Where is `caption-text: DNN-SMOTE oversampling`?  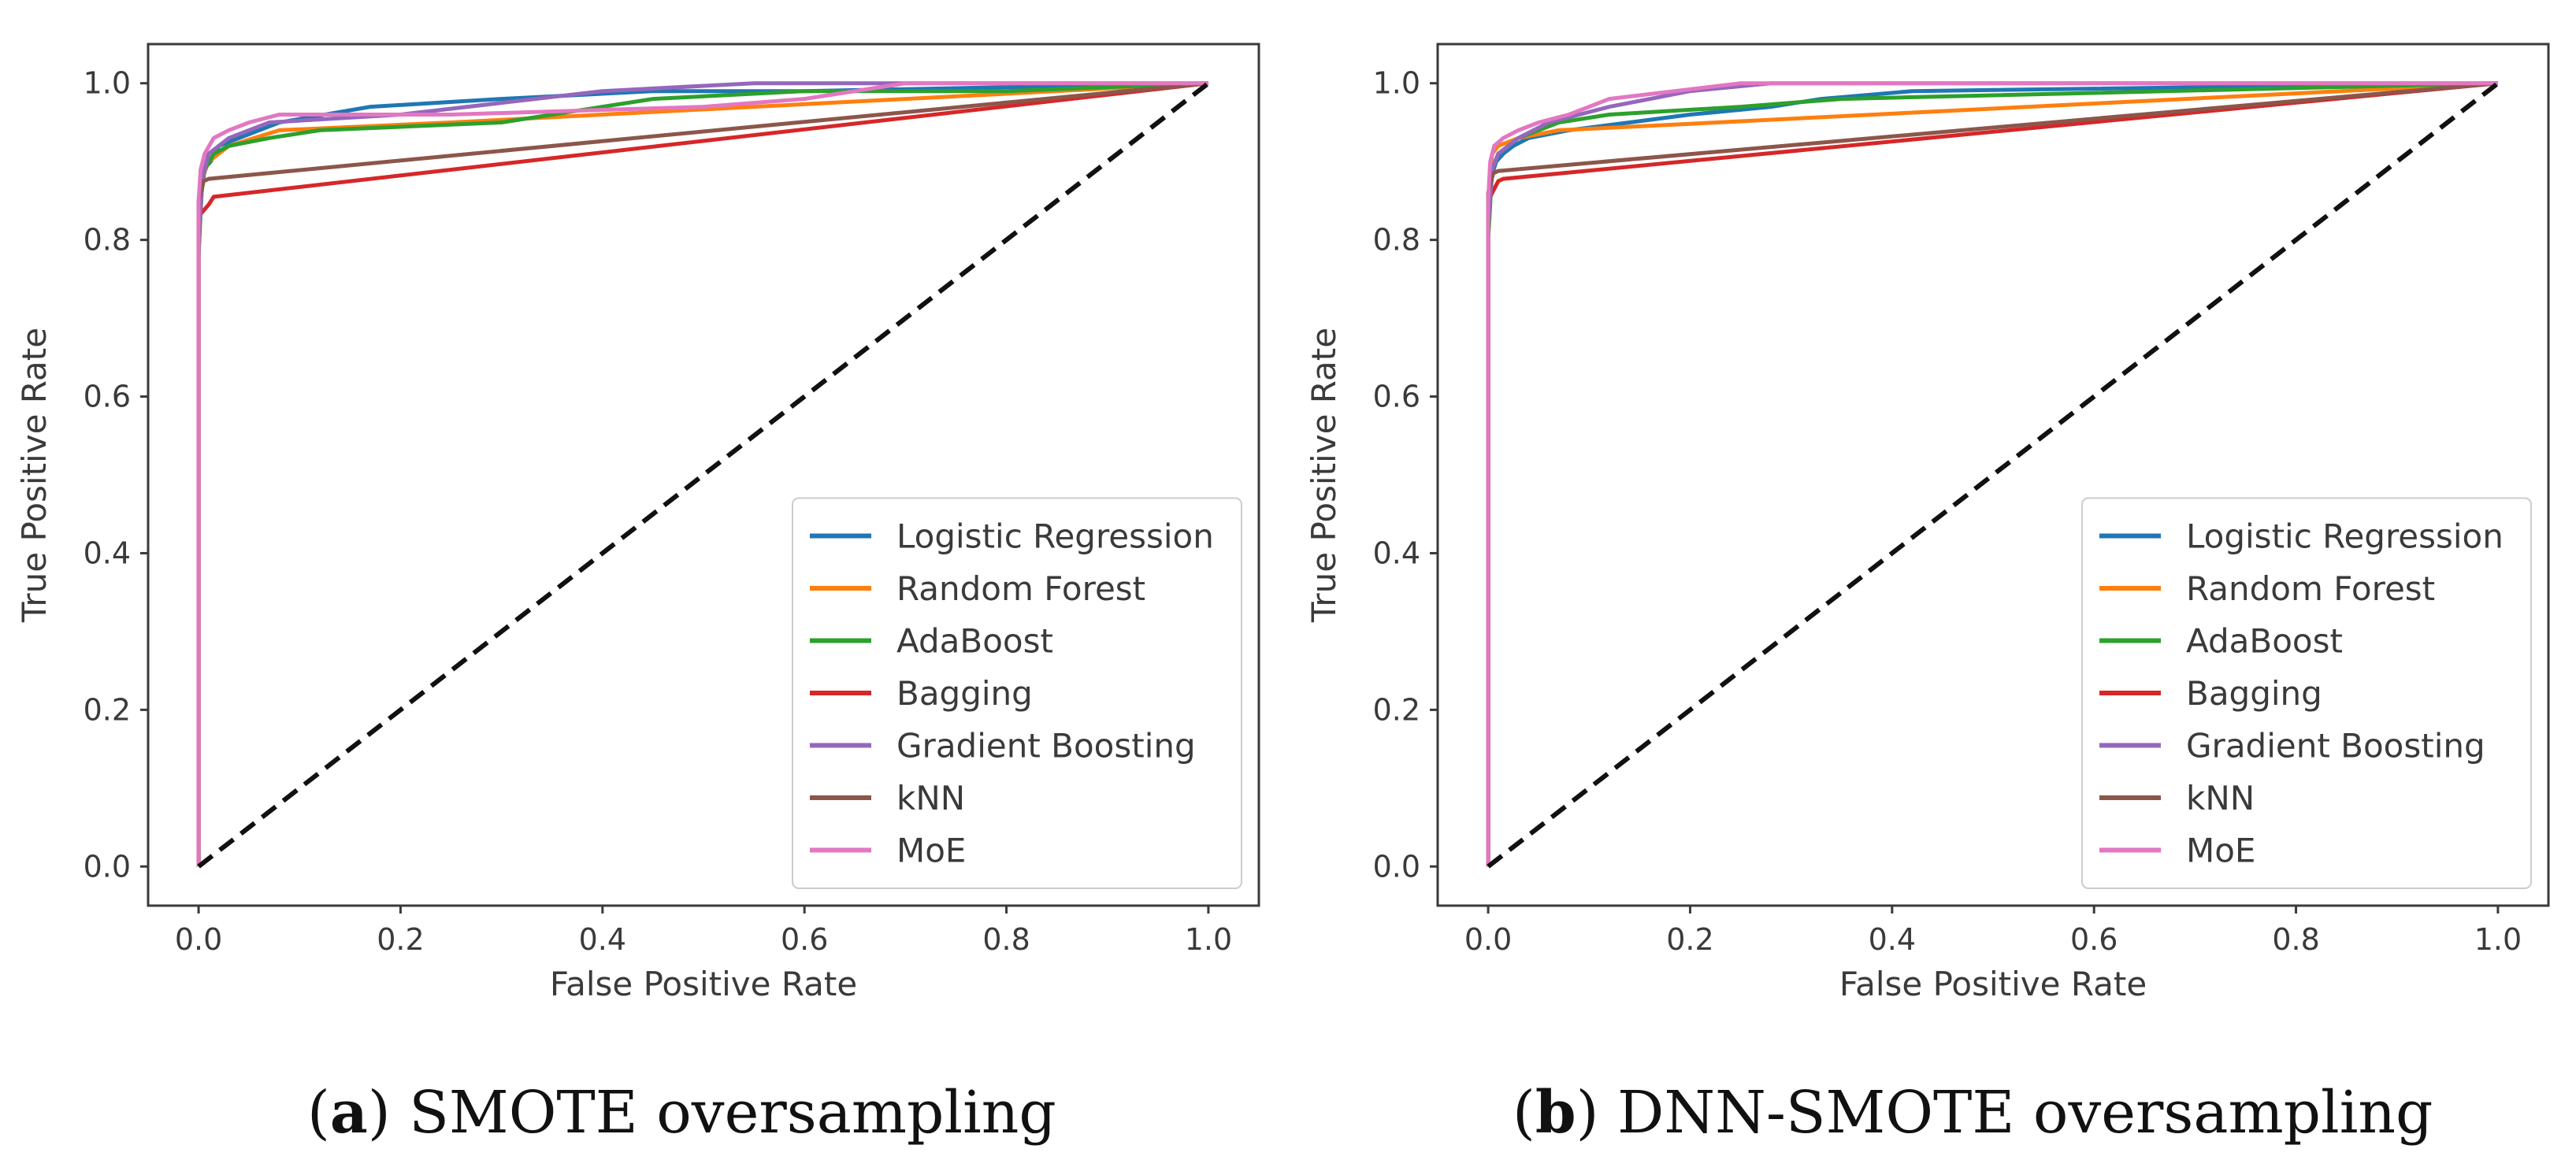
caption-text: DNN-SMOTE oversampling is located at coordinates (2015, 1113).